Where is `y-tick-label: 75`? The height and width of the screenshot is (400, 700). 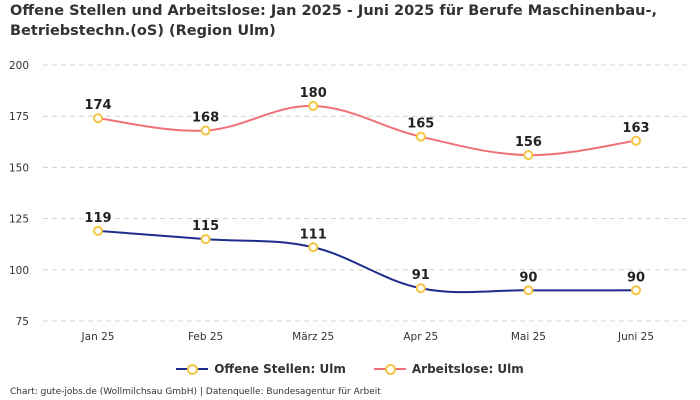
y-tick-label: 75 is located at coordinates (22, 322).